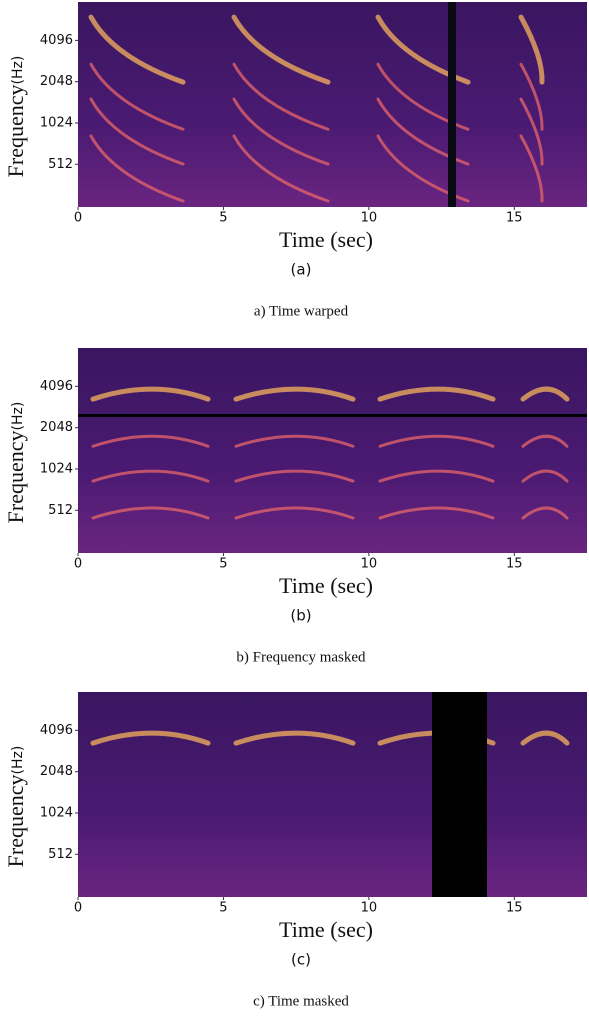 This screenshot has width=589, height=1018. I want to click on caption: b) Frequency masked, so click(301, 657).